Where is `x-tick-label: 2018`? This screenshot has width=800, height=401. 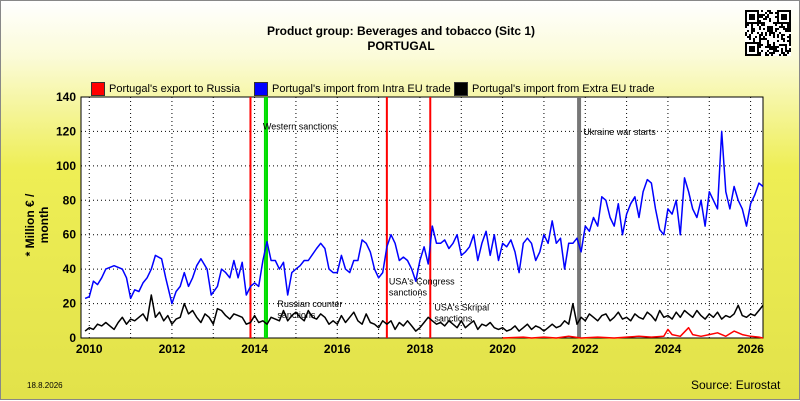
x-tick-label: 2018 is located at coordinates (420, 349).